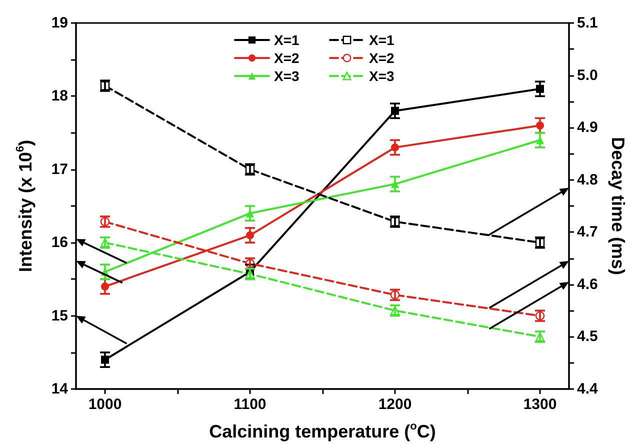  Describe the element at coordinates (587, 75) in the screenshot. I see `y2-tick-label: 5.0` at that location.